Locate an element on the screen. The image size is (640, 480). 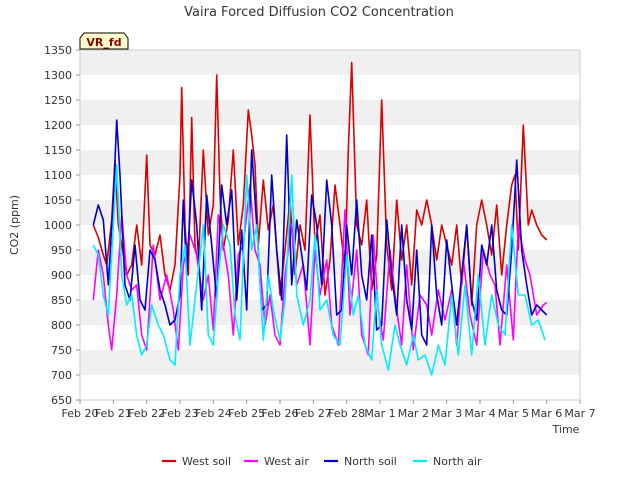
x-tick-label: Mar 6 is located at coordinates (546, 413).